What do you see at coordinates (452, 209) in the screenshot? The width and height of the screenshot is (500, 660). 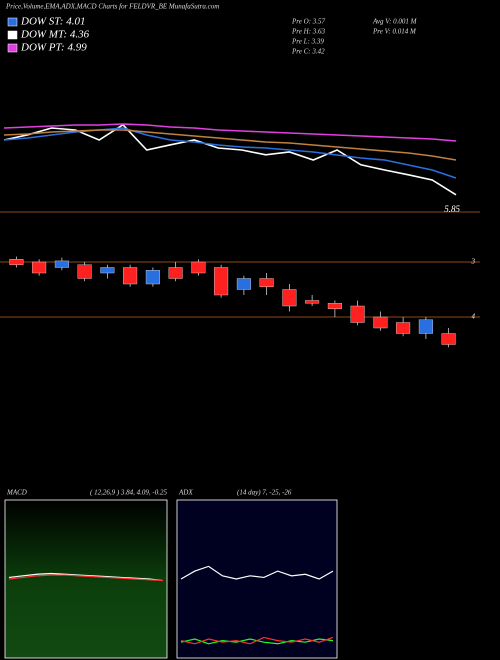 I see `y-tick-label: 5.85` at bounding box center [452, 209].